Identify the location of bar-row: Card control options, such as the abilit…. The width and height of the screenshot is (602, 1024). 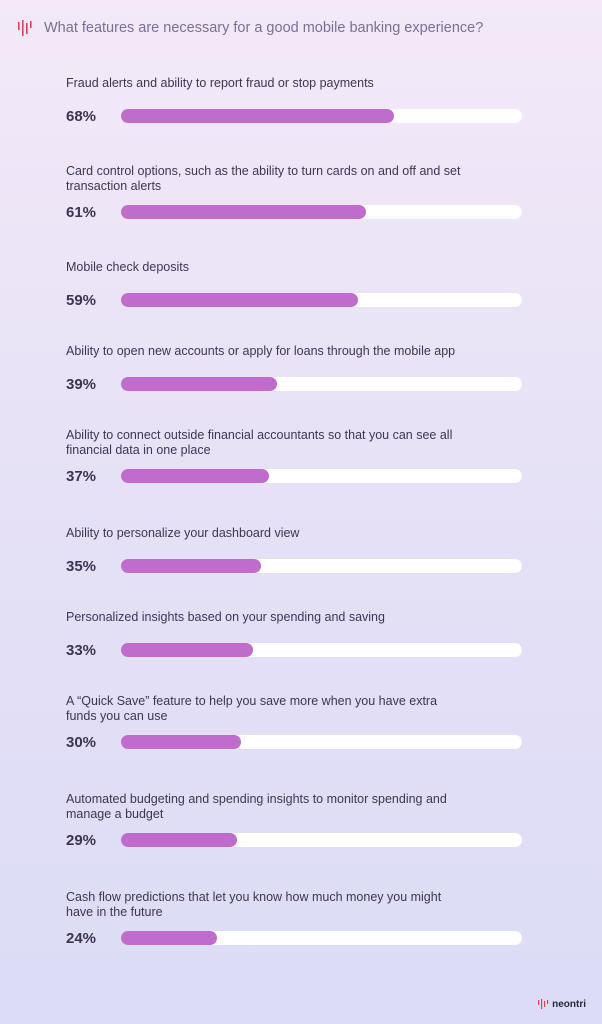
(294, 192).